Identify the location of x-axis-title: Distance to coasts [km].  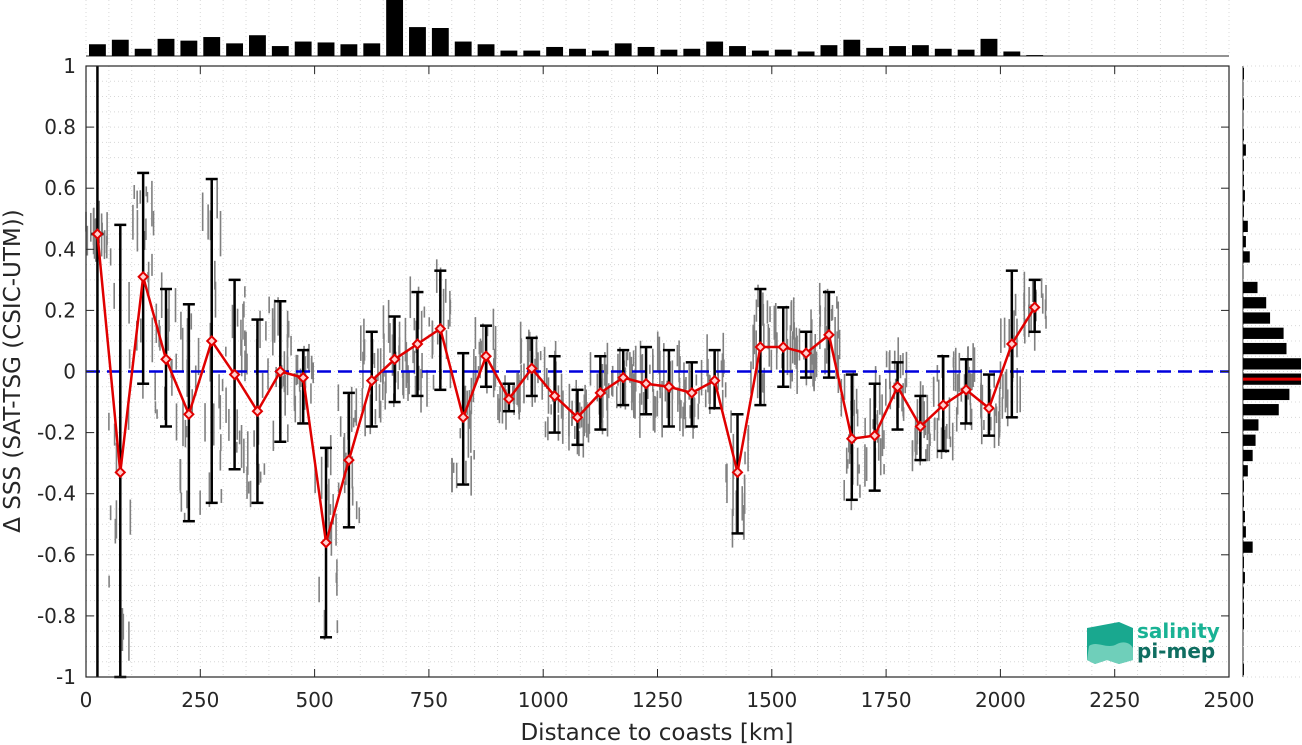
(656, 732).